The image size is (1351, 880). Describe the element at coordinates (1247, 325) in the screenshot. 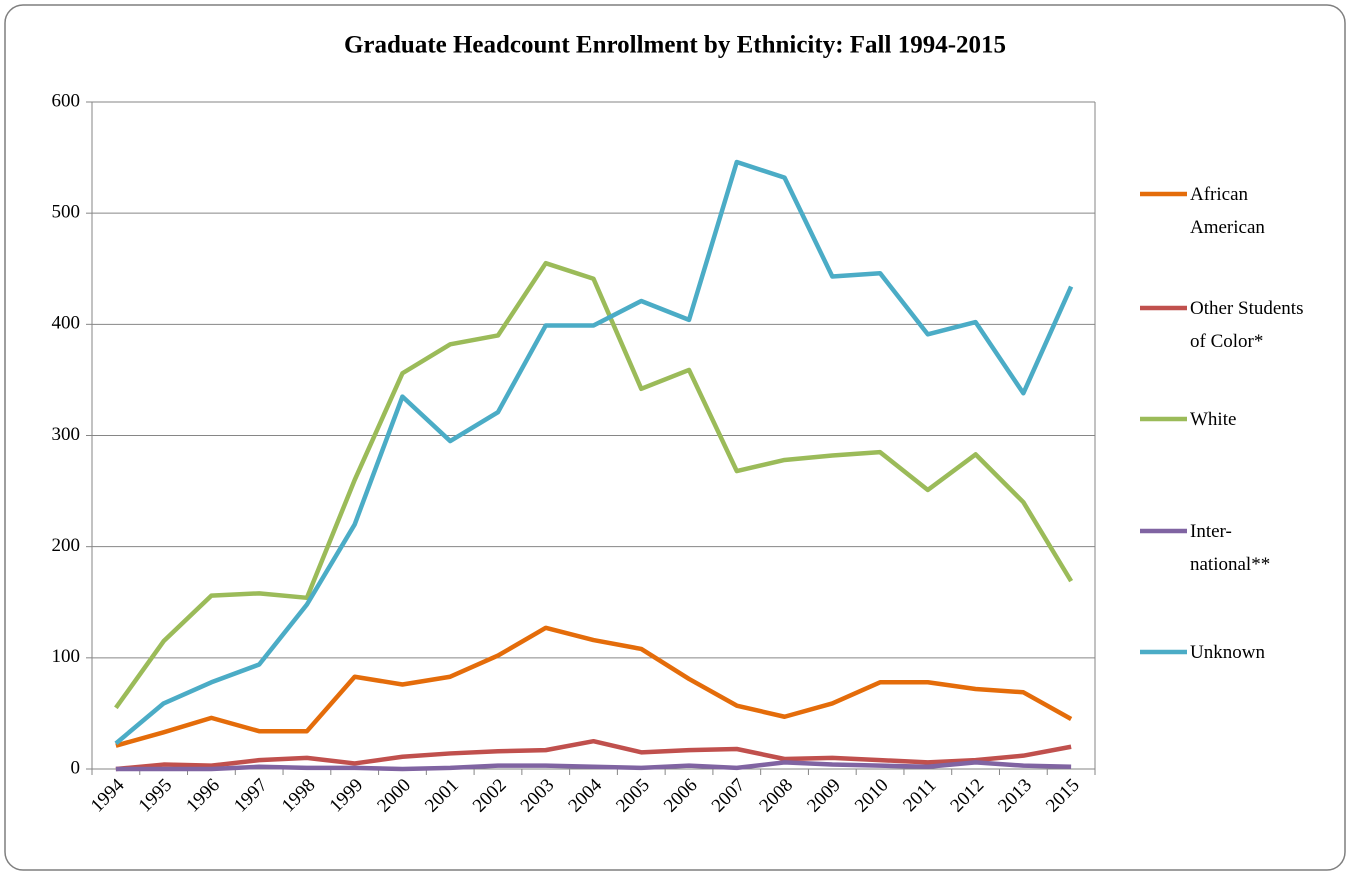

I see `legend-label: Other Students of Color*` at that location.